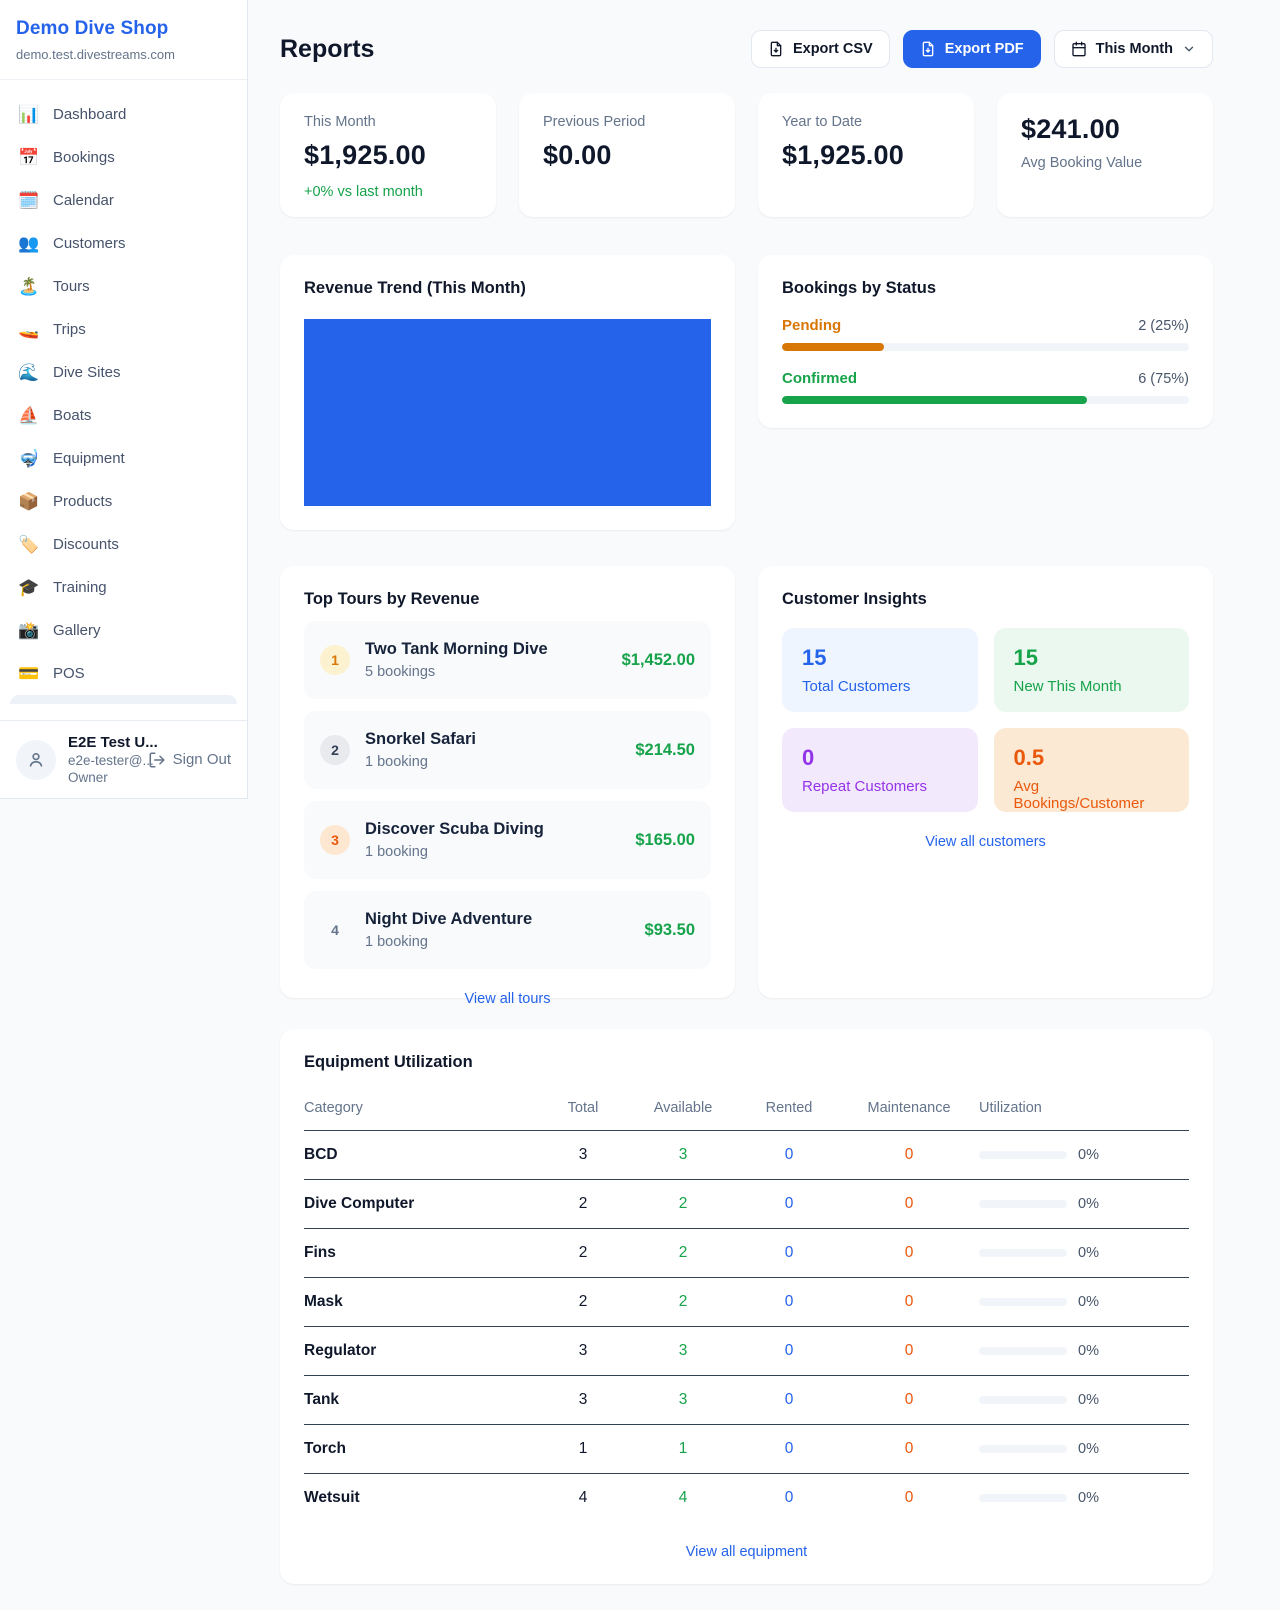  What do you see at coordinates (123, 286) in the screenshot?
I see `sidebar-item-tours: 🏝️ Tours` at bounding box center [123, 286].